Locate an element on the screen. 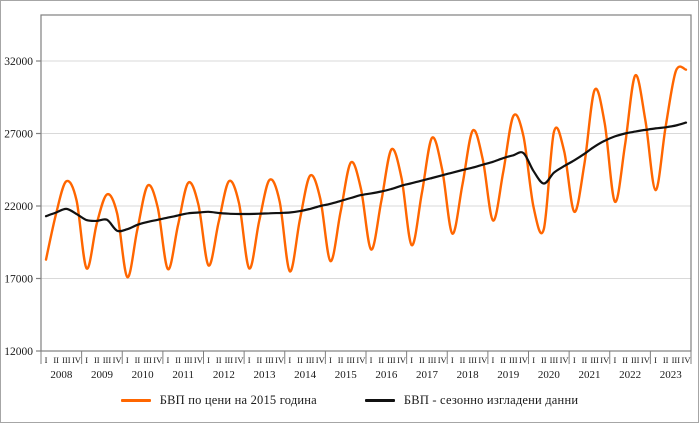 This screenshot has height=423, width=699. x-axis-year-label: 2019 is located at coordinates (508, 375).